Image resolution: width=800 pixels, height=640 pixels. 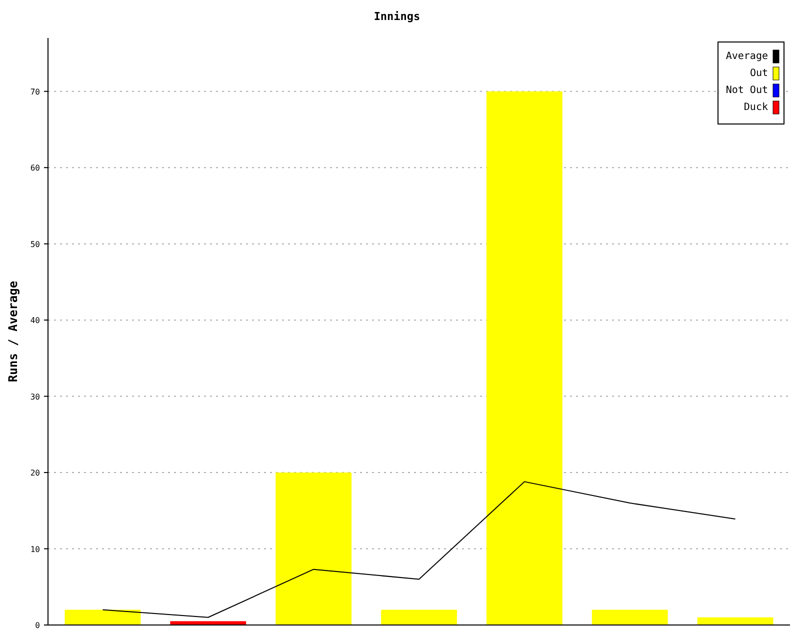 What do you see at coordinates (35, 549) in the screenshot?
I see `y-tick-label: 10` at bounding box center [35, 549].